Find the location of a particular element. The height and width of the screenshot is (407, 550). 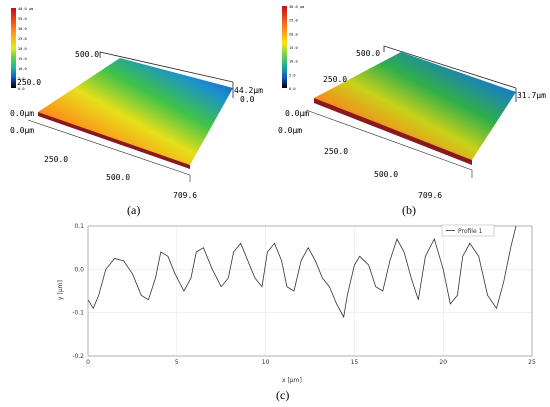

legend: Profile 1 is located at coordinates (468, 230).